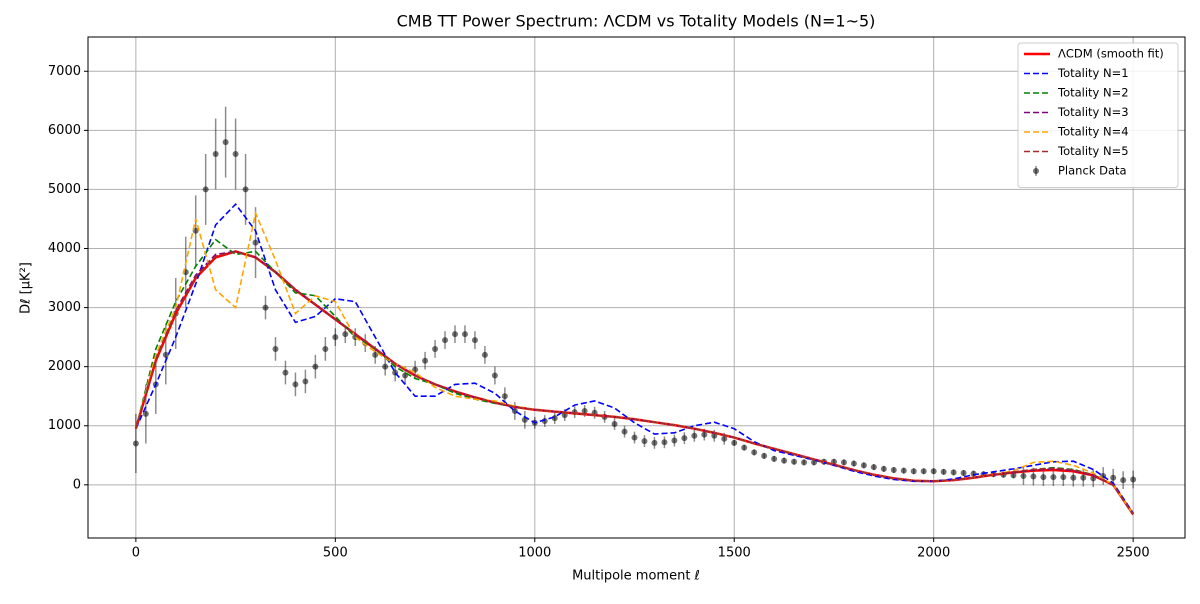 This screenshot has width=1200, height=604. Describe the element at coordinates (734, 553) in the screenshot. I see `x-tick-label: 1500` at that location.